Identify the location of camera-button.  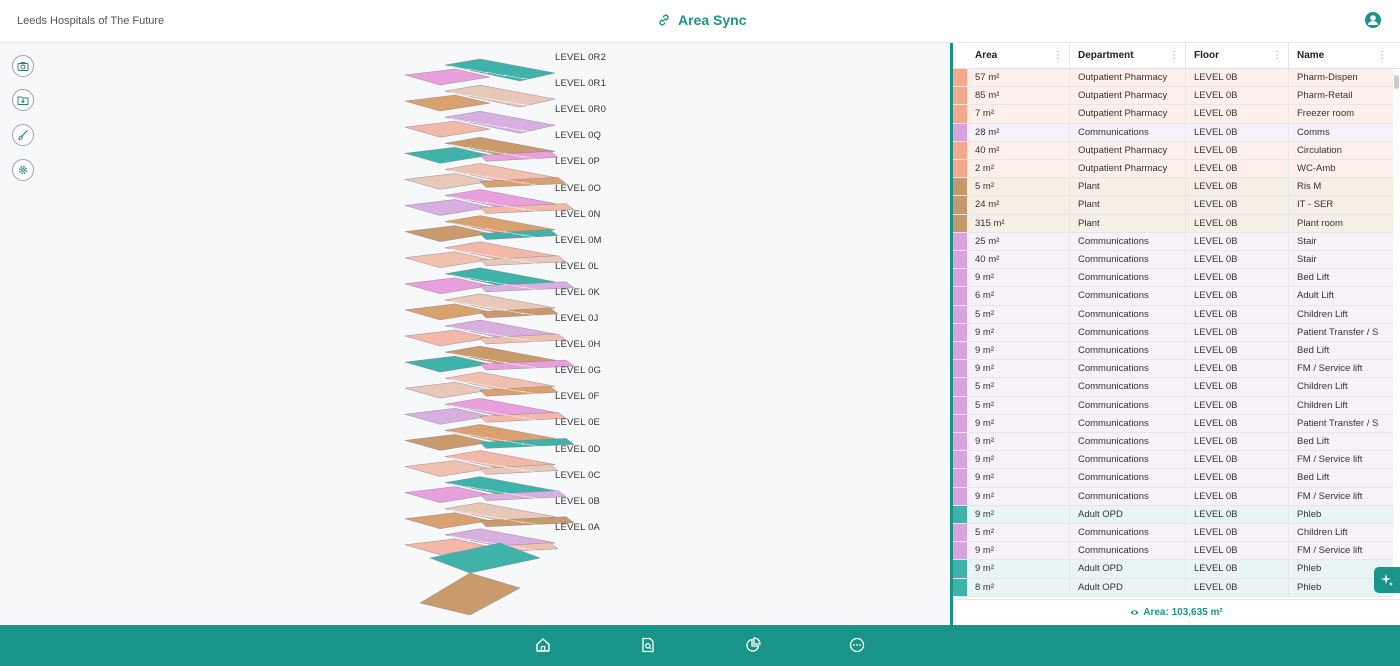
(23, 66).